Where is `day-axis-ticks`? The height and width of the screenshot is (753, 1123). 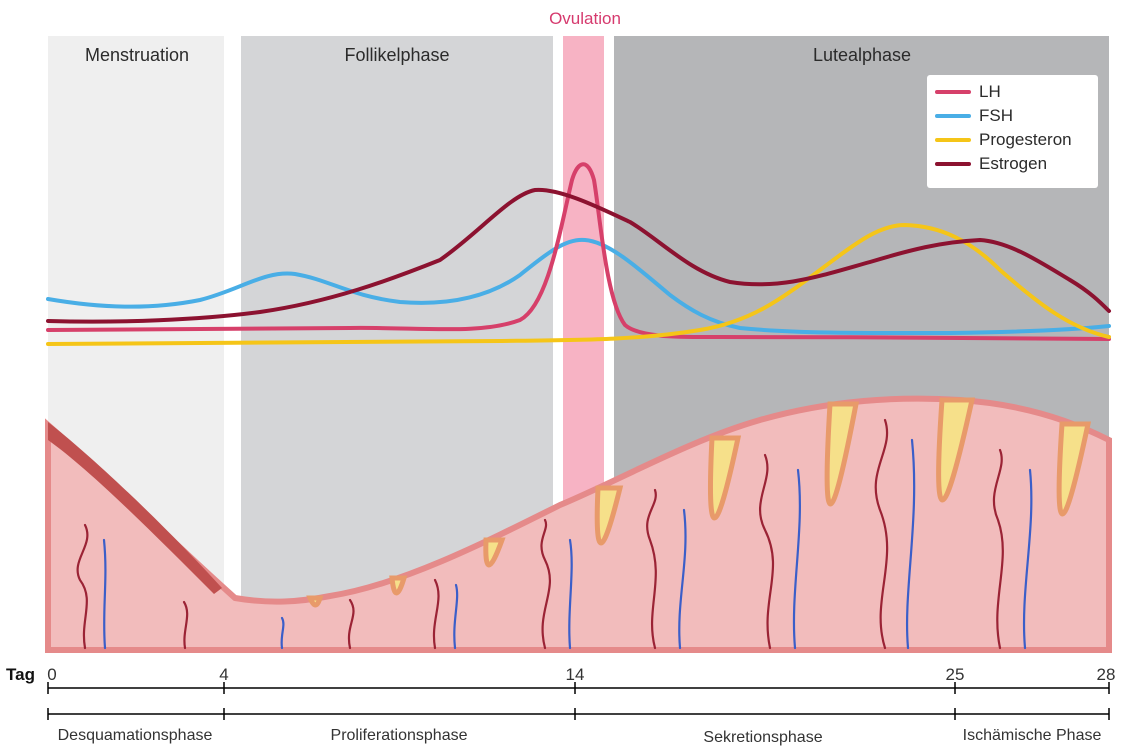 day-axis-ticks is located at coordinates (578, 688).